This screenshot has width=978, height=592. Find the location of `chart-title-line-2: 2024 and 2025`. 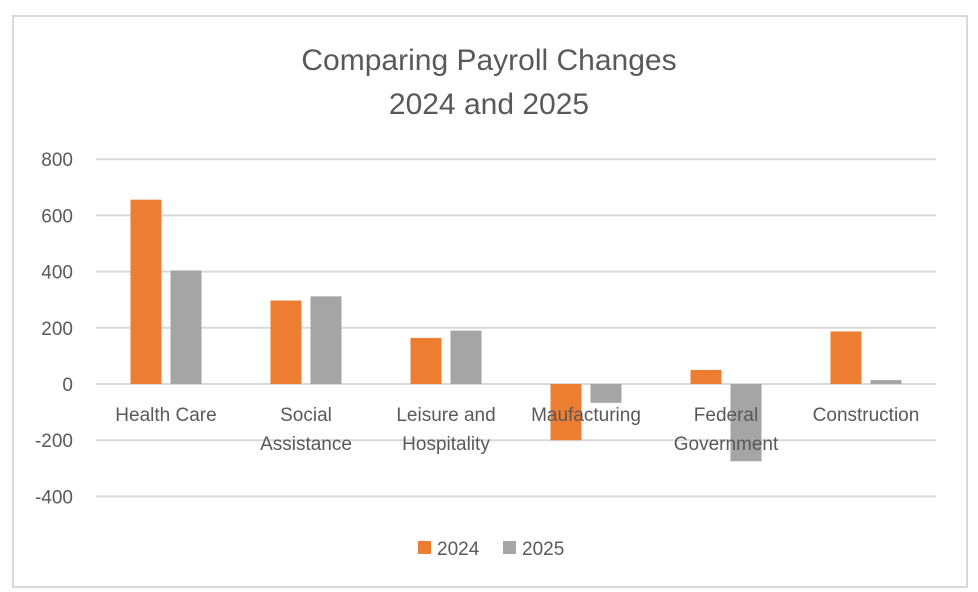

chart-title-line-2: 2024 and 2025 is located at coordinates (489, 104).